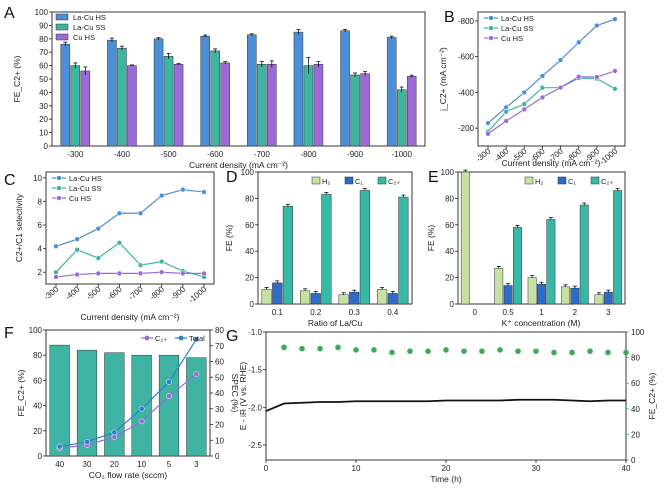  What do you see at coordinates (466, 128) in the screenshot?
I see `panel-b-ytick-label: -200` at bounding box center [466, 128].